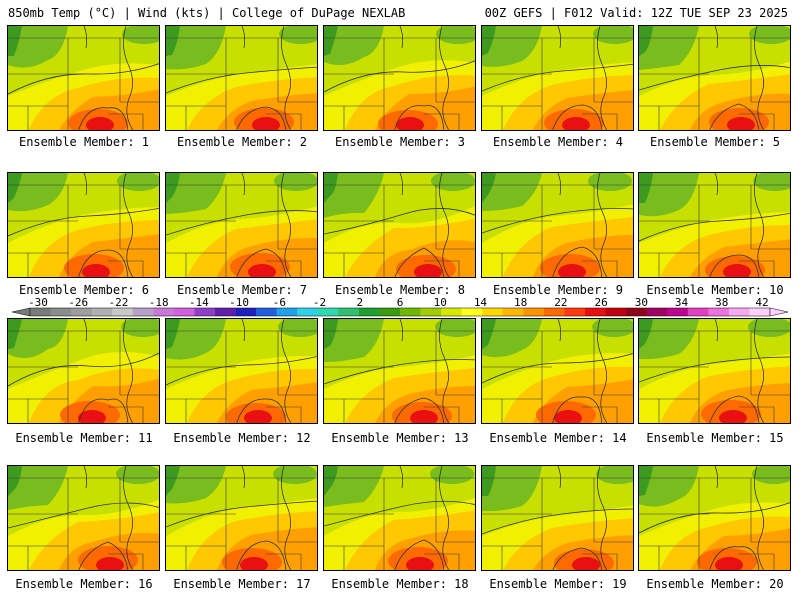 This screenshot has height=600, width=800. What do you see at coordinates (242, 290) in the screenshot?
I see `ensemble-member-caption: Ensemble Member: 7` at bounding box center [242, 290].